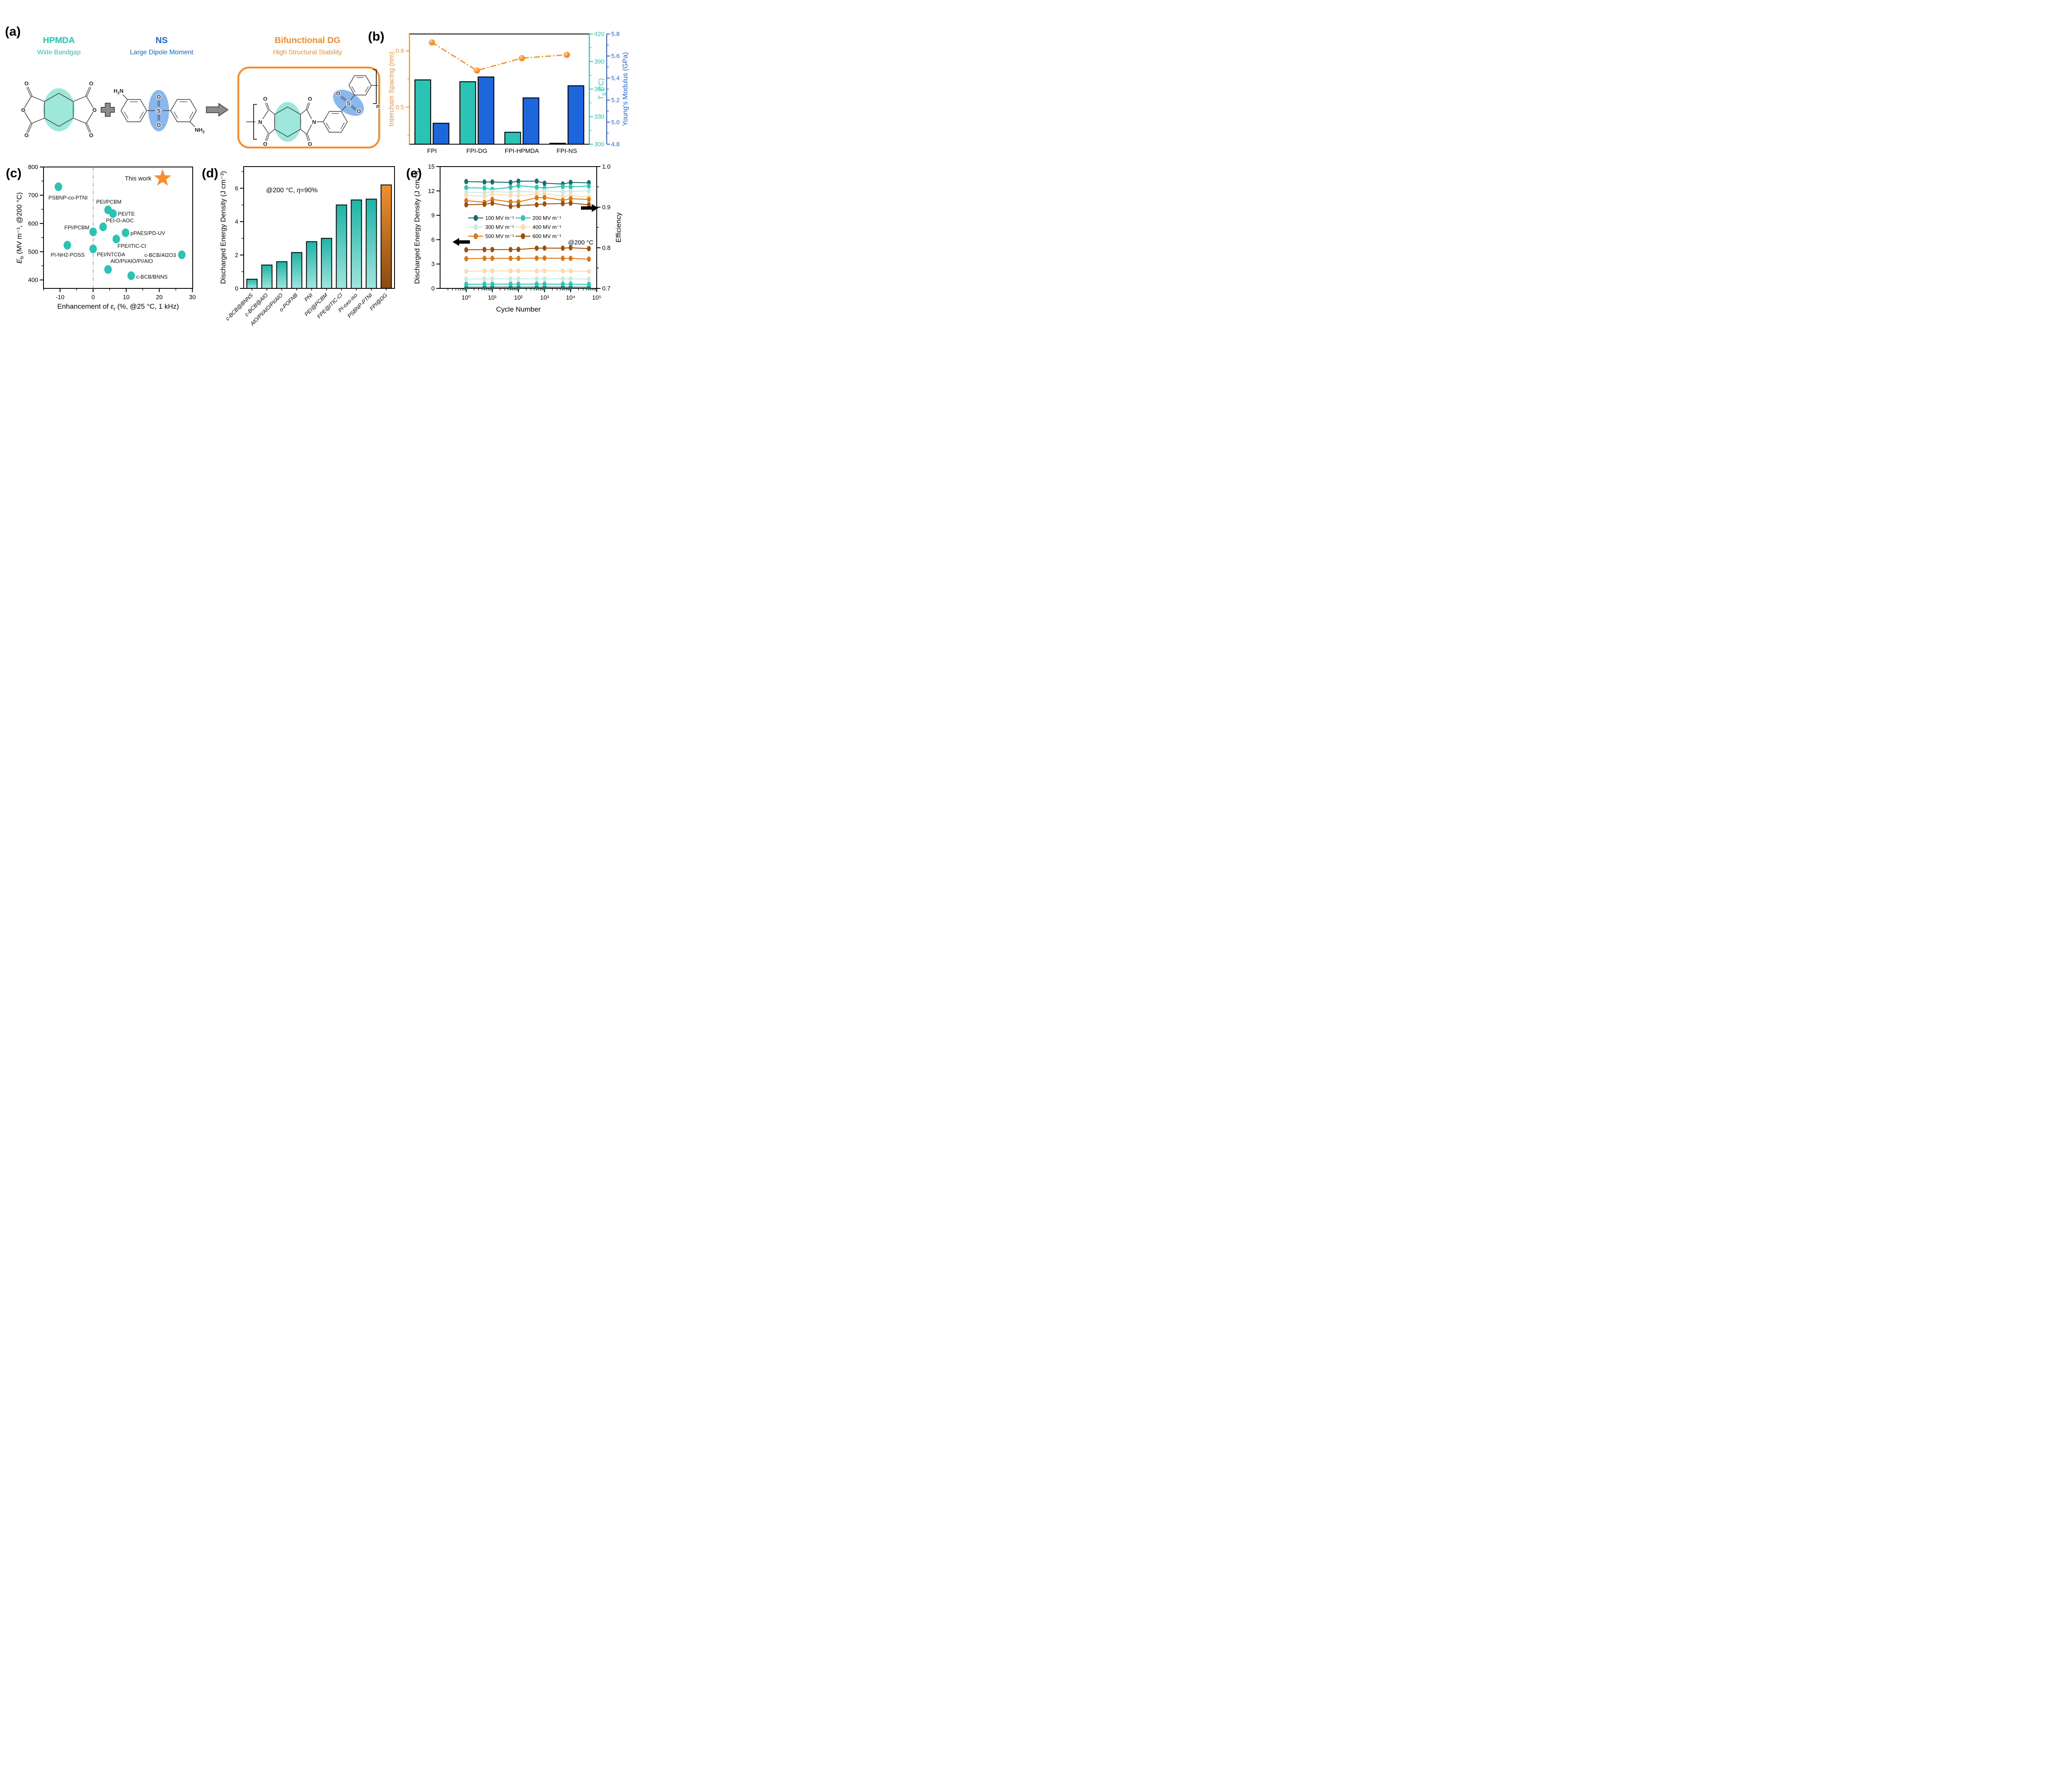 This screenshot has height=1790, width=2072. Describe the element at coordinates (599, 62) in the screenshot. I see `svg-text: 390` at that location.